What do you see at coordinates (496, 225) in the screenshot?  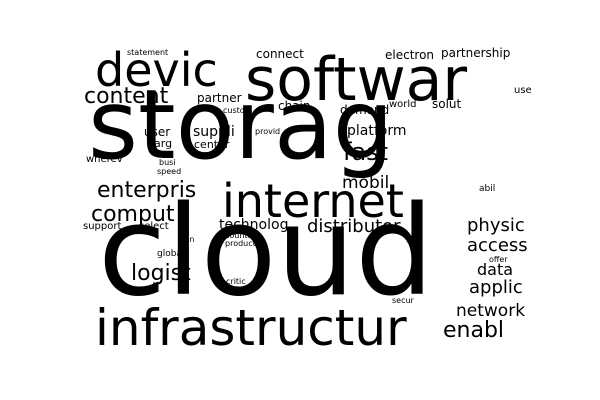 I see `word-physic: physic` at bounding box center [496, 225].